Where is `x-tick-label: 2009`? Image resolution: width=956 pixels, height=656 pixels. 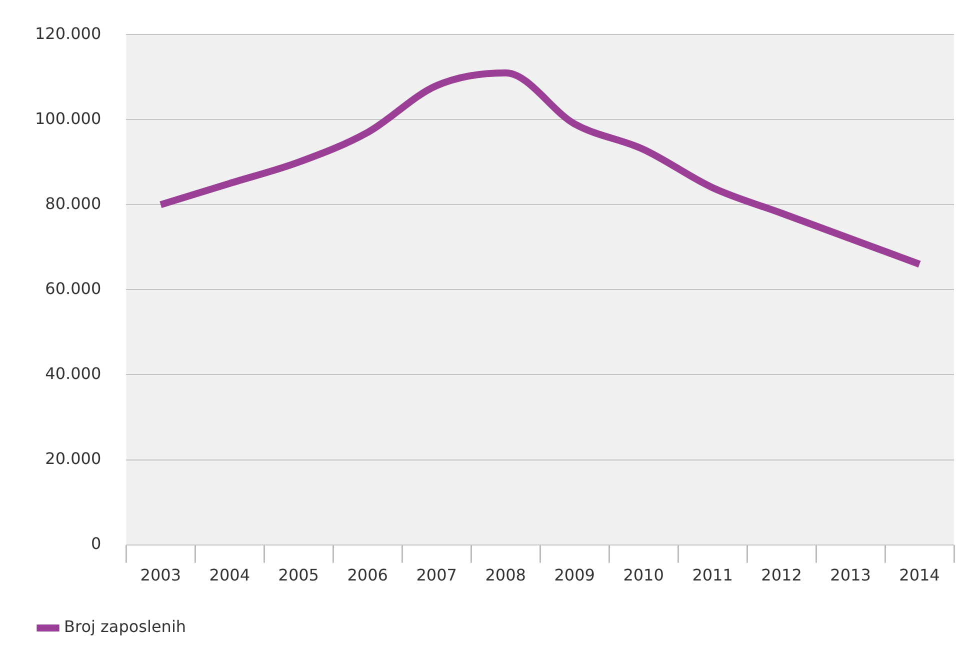 x-tick-label: 2009 is located at coordinates (574, 575).